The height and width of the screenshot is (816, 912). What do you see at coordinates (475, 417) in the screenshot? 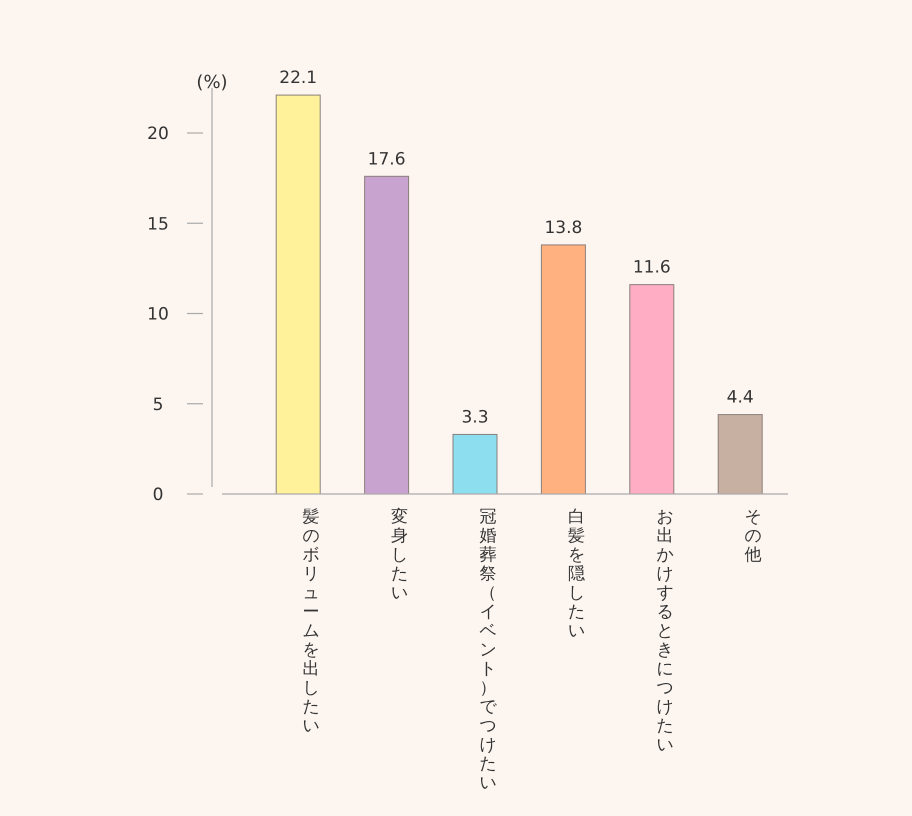
I see `data-label: 3.3` at bounding box center [475, 417].